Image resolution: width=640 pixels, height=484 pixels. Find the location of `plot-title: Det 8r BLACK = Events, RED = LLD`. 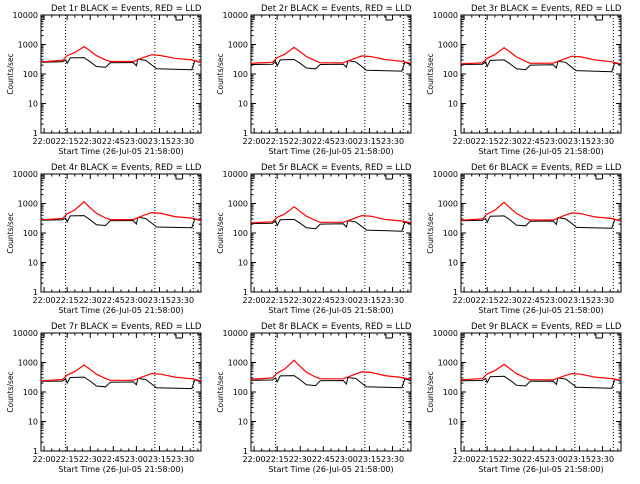

plot-title: Det 8r BLACK = Events, RED = LLD is located at coordinates (336, 327).